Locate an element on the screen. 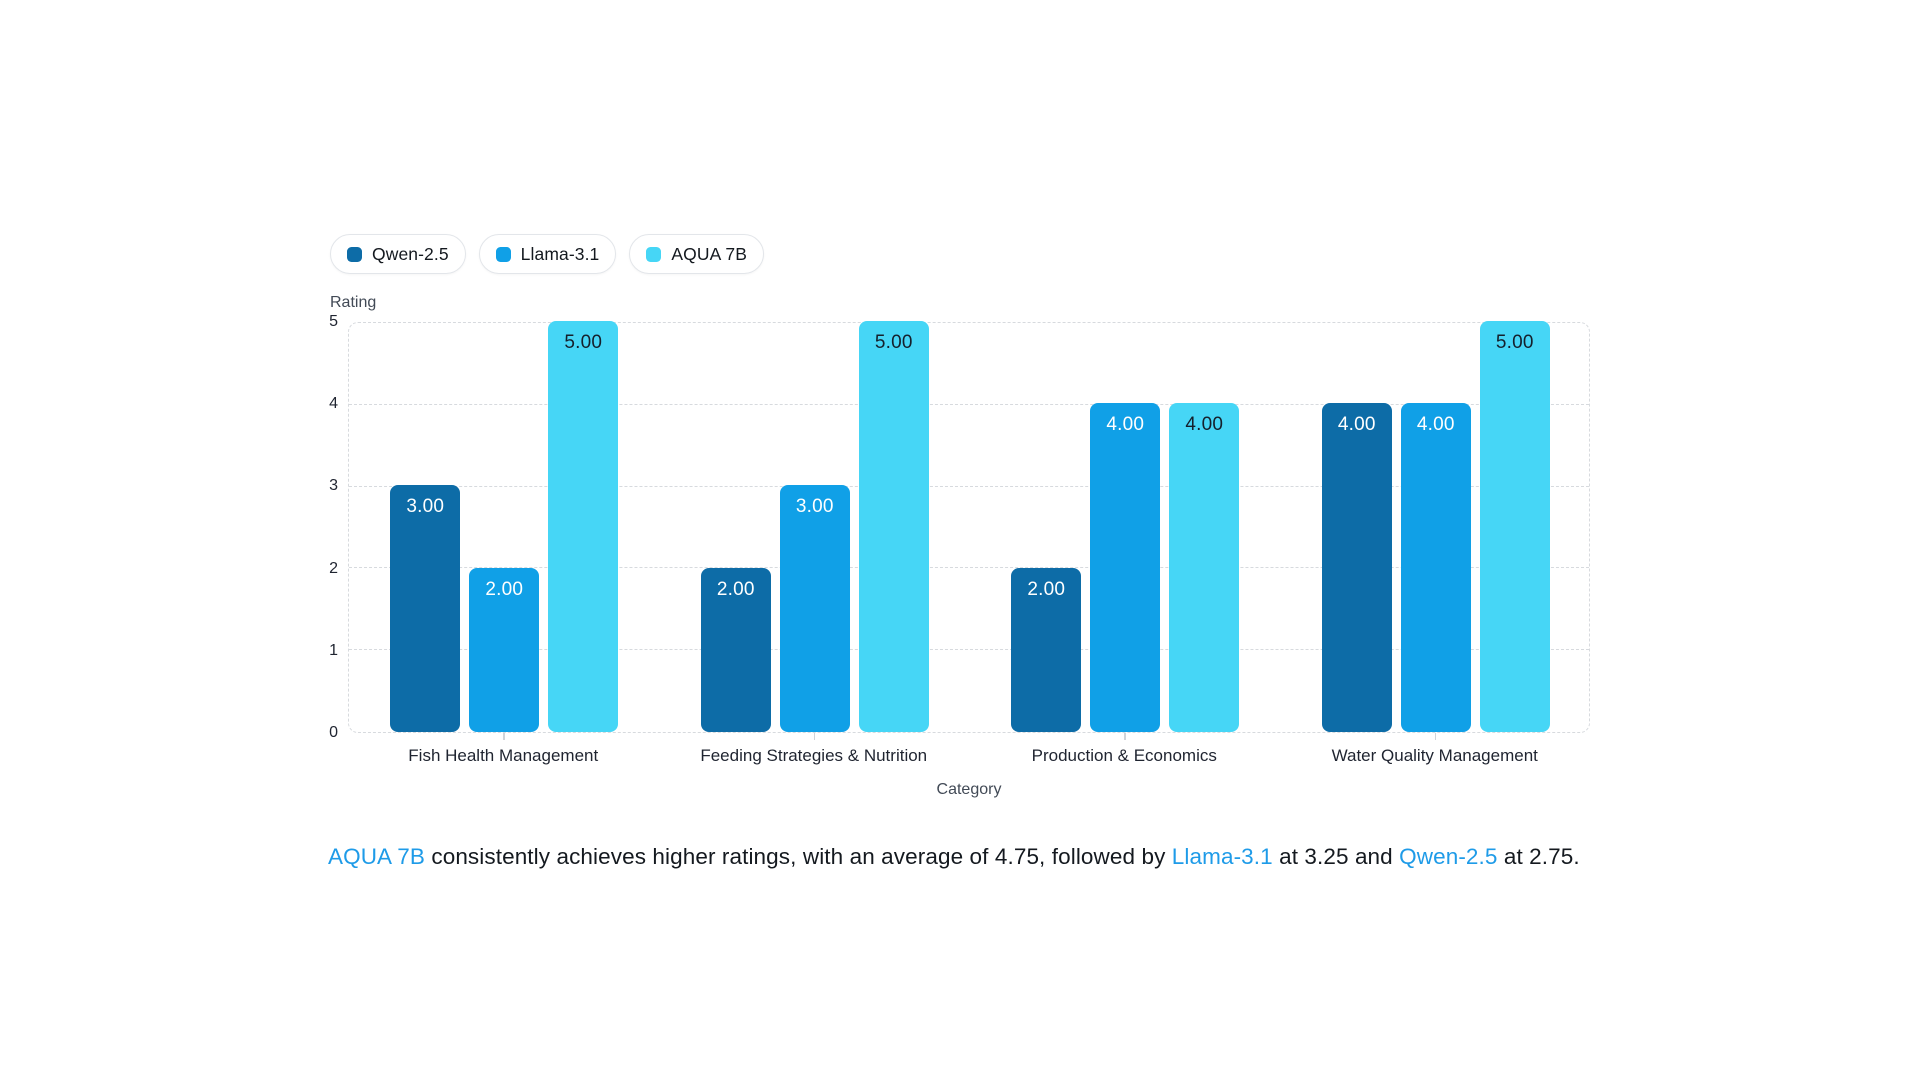 The width and height of the screenshot is (1920, 1080). bar-aqua-7b: 4.00 is located at coordinates (1204, 567).